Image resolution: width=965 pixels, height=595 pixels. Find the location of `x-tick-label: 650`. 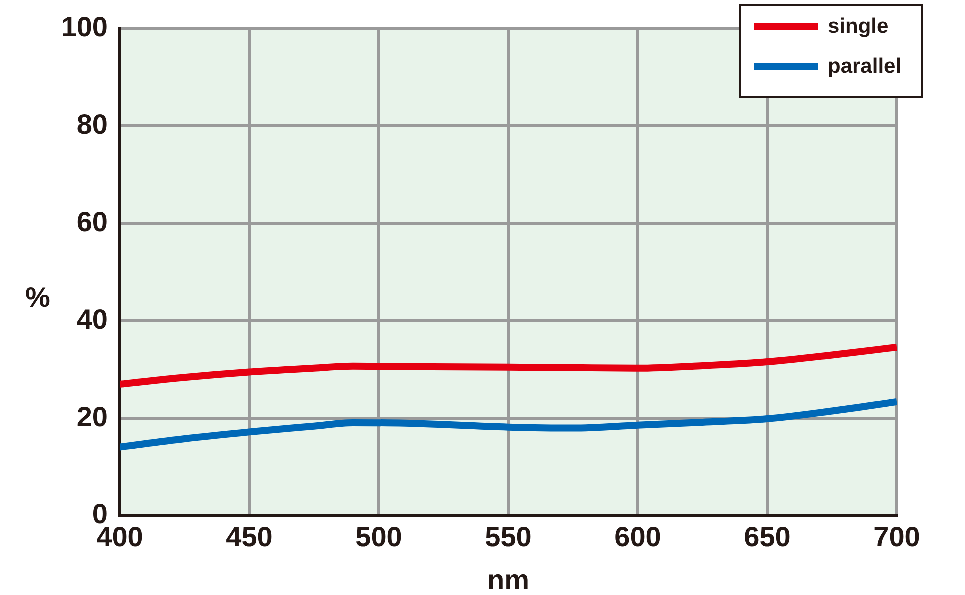

x-tick-label: 650 is located at coordinates (767, 537).